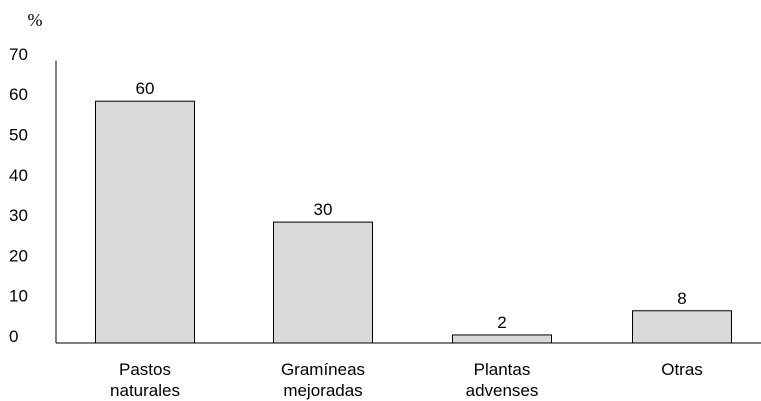 Image resolution: width=761 pixels, height=401 pixels. Describe the element at coordinates (18, 195) in the screenshot. I see `y-axis-ticks: 0 10 20 30 40 50 60 70` at that location.